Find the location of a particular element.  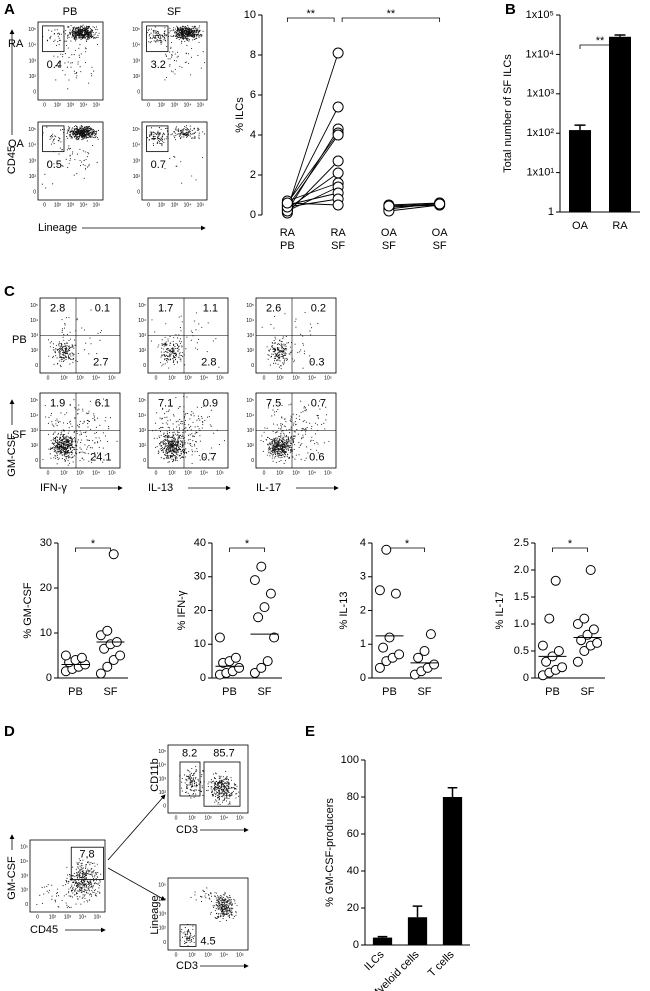

flow-tick-label: 10⁴ is located at coordinates (142, 416).